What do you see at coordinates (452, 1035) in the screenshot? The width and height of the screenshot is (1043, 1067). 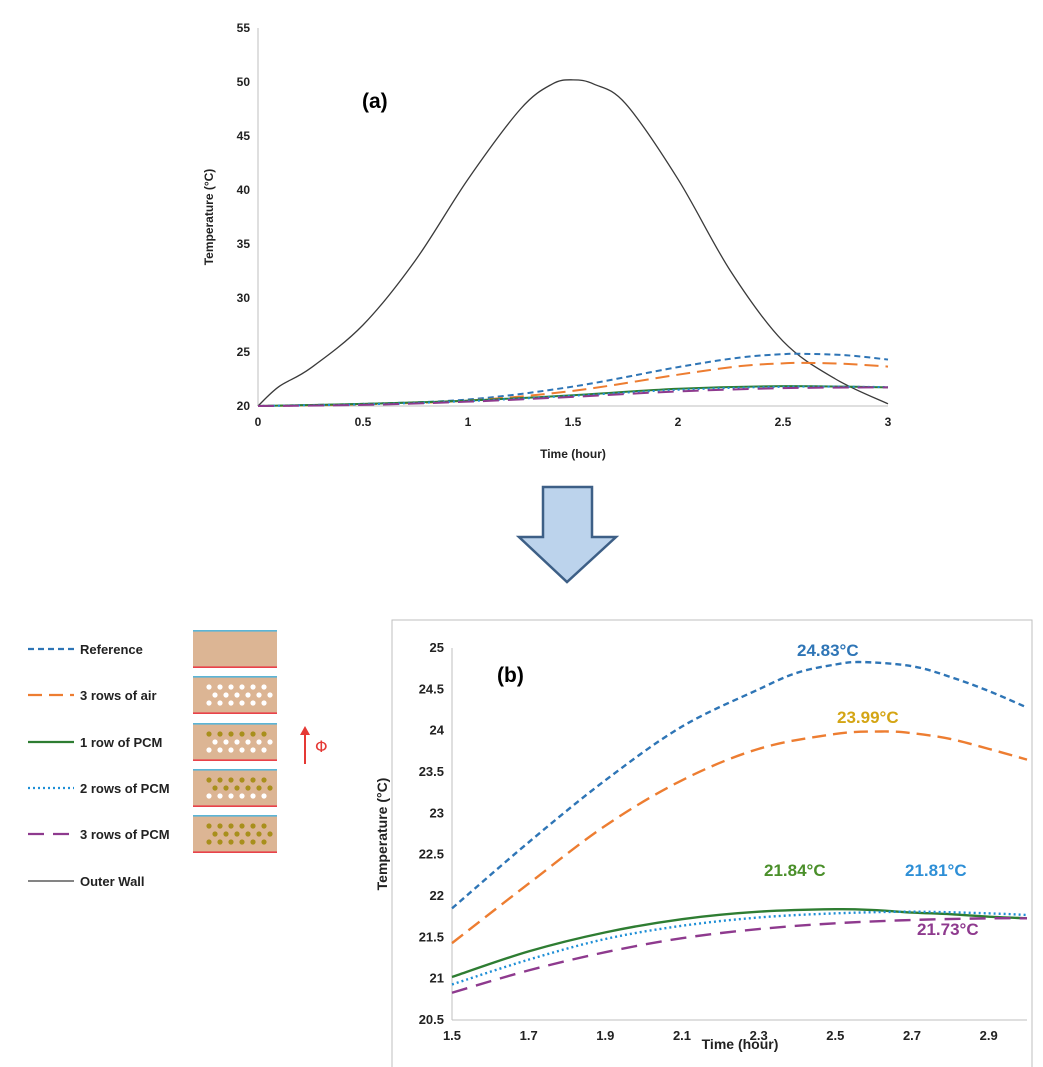 I see `panel-b-x-tick-label: 1.5` at bounding box center [452, 1035].